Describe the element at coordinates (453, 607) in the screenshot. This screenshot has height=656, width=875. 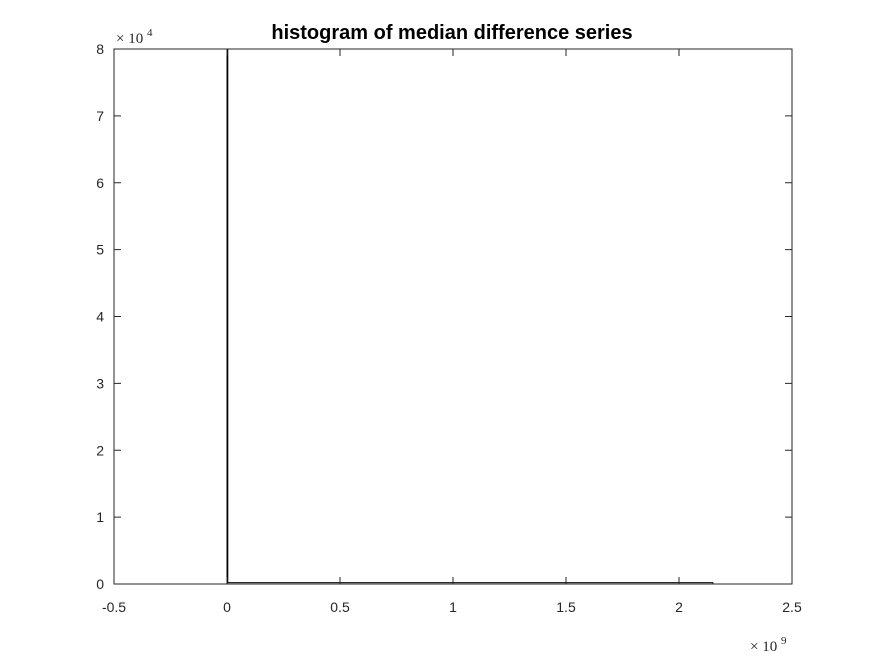
I see `x-tick-label-3: 1` at that location.